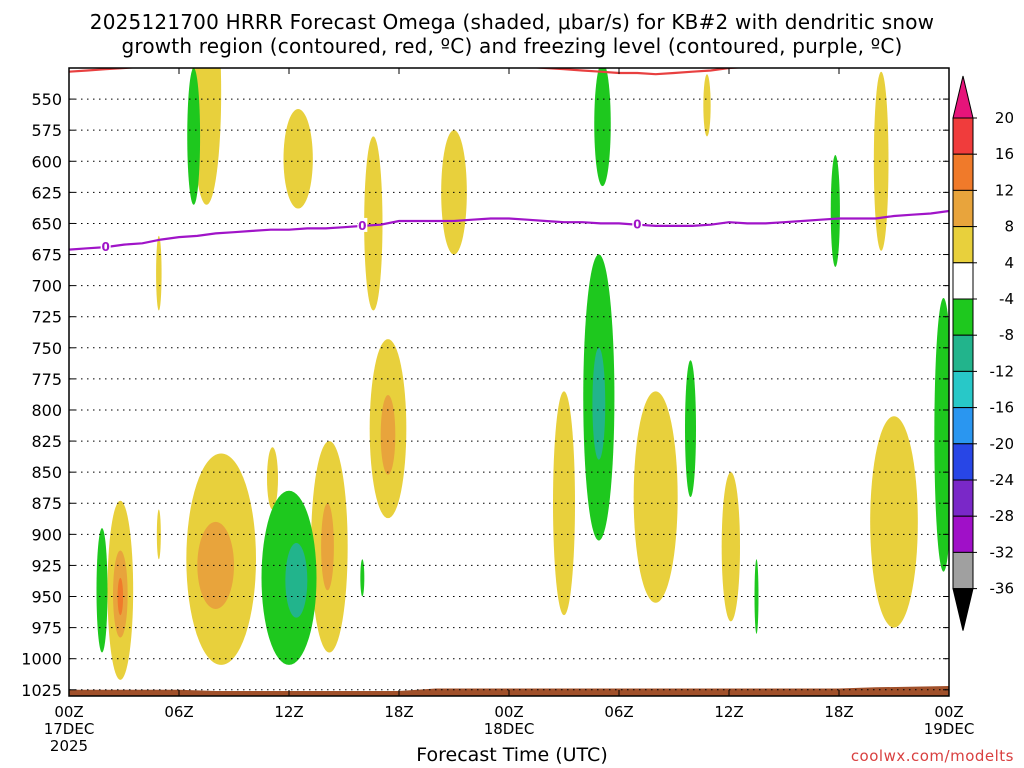 The image size is (1024, 768). Describe the element at coordinates (1004, 154) in the screenshot. I see `colorbar-label-1: 16` at that location.